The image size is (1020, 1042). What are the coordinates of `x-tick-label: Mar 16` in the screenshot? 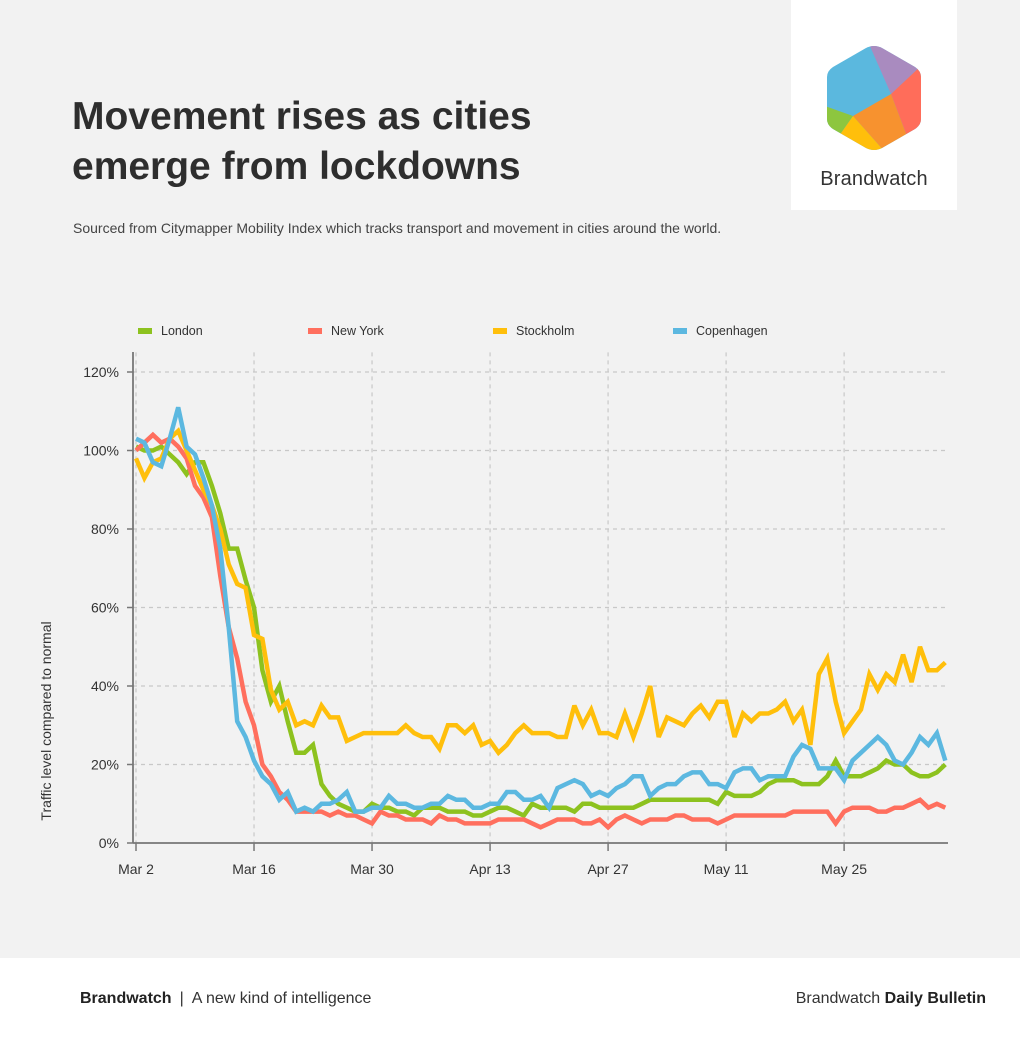 It's located at (254, 869).